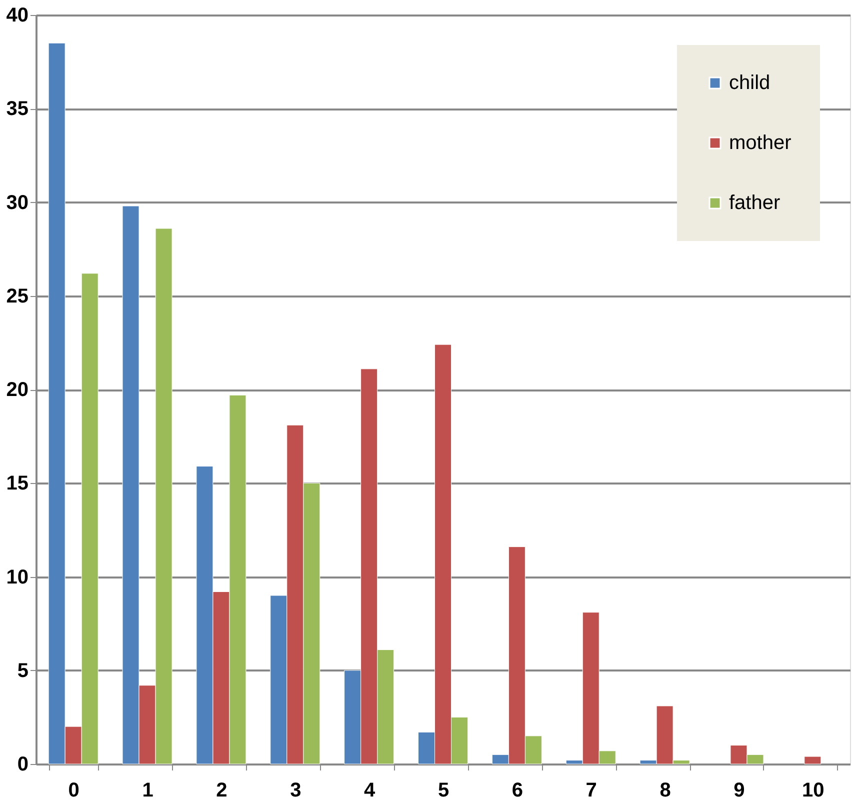  Describe the element at coordinates (665, 791) in the screenshot. I see `x-tick-label: 8` at that location.